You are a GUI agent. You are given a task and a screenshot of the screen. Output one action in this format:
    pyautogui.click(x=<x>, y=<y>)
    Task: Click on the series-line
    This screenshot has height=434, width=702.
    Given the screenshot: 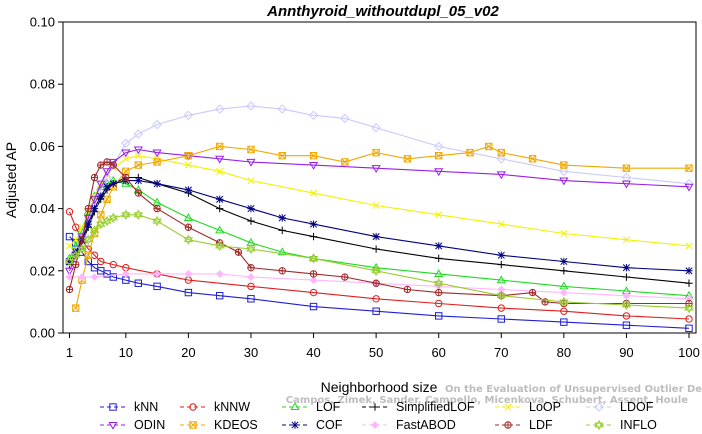 What is the action you would take?
    pyautogui.click(x=379, y=286)
    